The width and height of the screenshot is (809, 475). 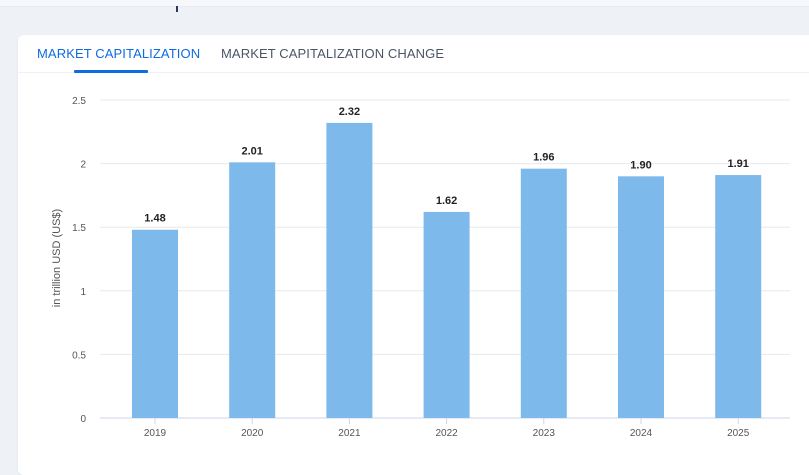 What do you see at coordinates (252, 433) in the screenshot?
I see `x-tick-label: 2020` at bounding box center [252, 433].